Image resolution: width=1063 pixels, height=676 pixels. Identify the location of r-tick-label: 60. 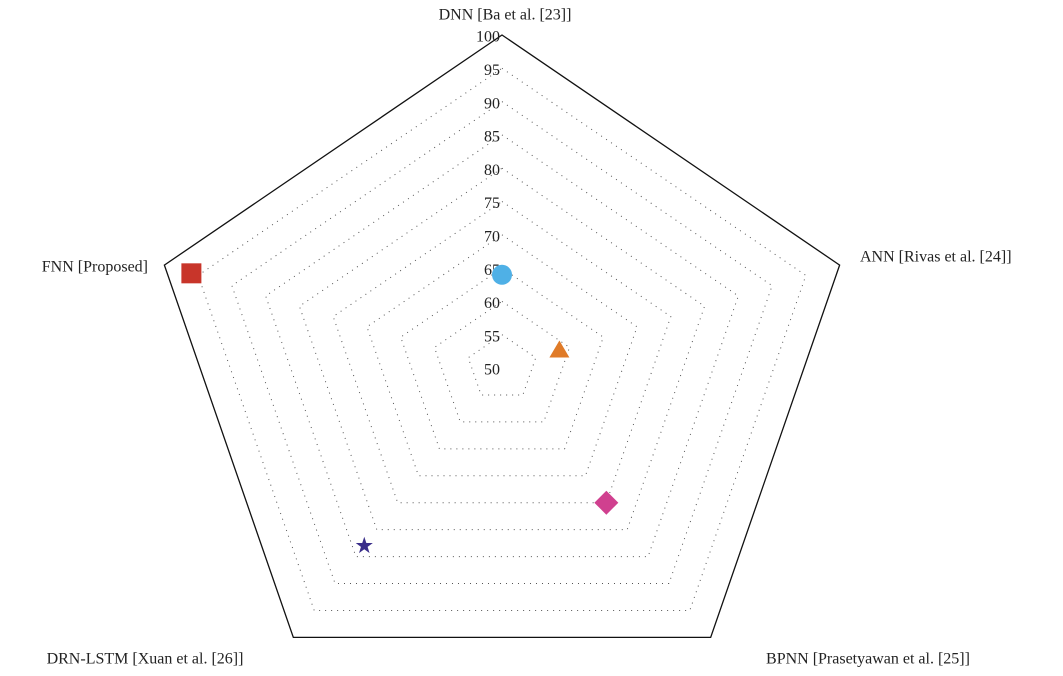
(492, 303).